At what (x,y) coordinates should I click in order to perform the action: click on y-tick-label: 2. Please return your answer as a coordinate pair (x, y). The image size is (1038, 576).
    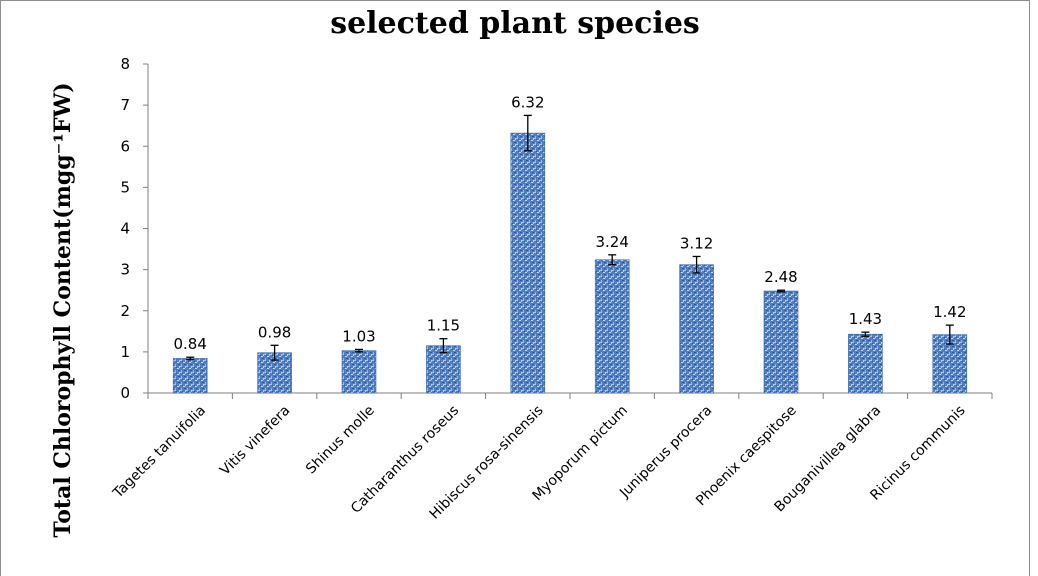
    Looking at the image, I should click on (125, 311).